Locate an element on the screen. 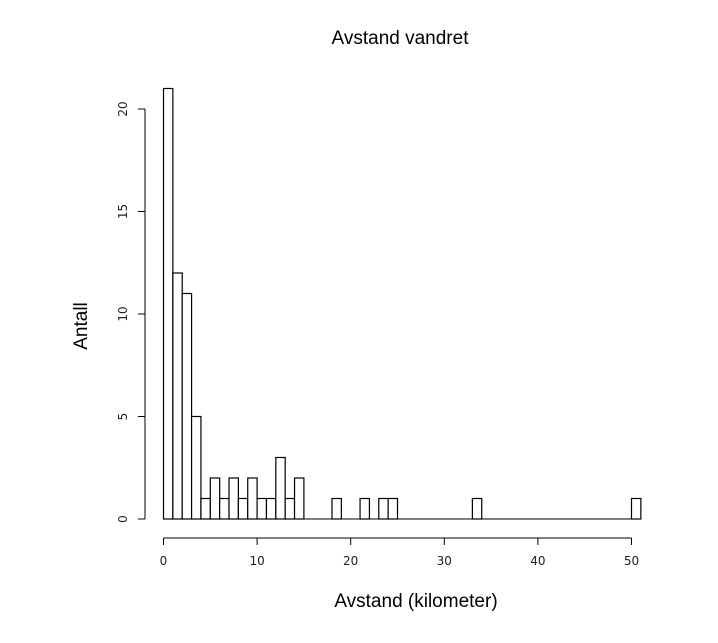 The height and width of the screenshot is (643, 718). x-tick-label: 20 is located at coordinates (350, 561).